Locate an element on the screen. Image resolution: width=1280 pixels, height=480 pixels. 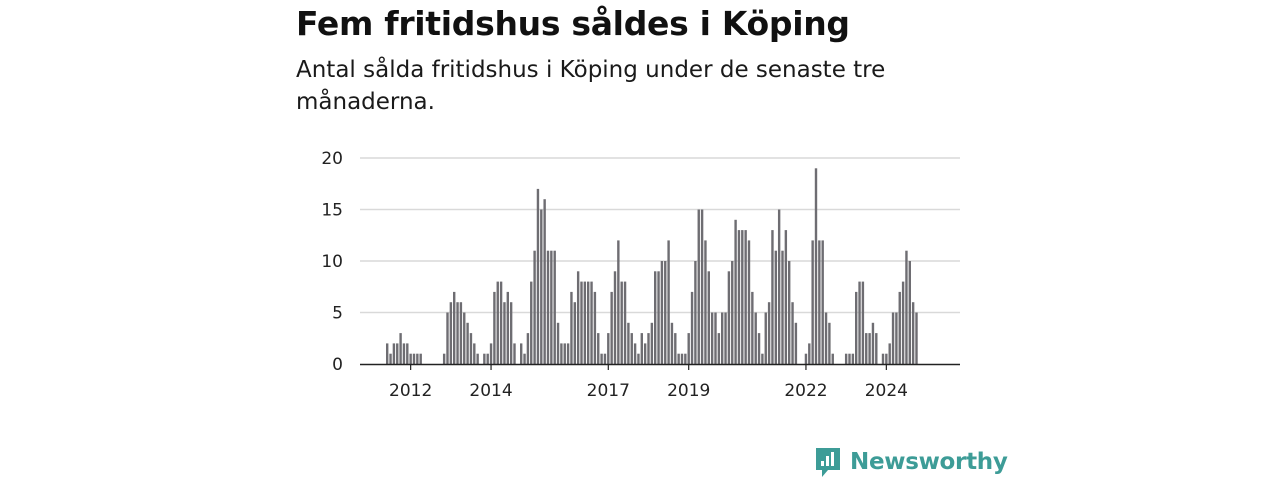
newsworthy-brand: Newsworthy is located at coordinates (911, 462).